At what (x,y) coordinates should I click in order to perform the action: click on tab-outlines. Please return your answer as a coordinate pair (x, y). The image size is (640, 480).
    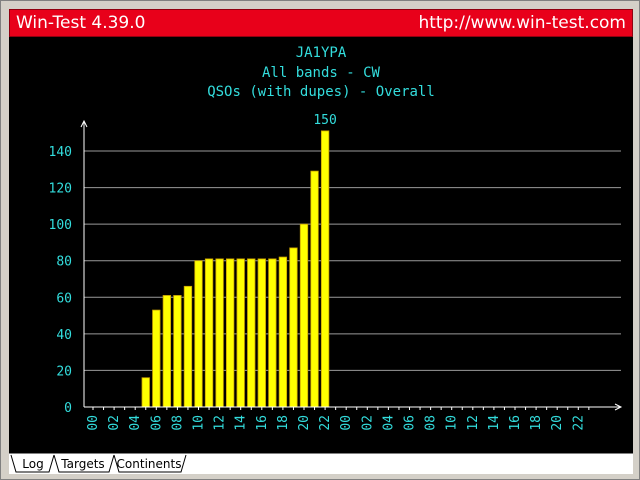
    Looking at the image, I should click on (98, 463).